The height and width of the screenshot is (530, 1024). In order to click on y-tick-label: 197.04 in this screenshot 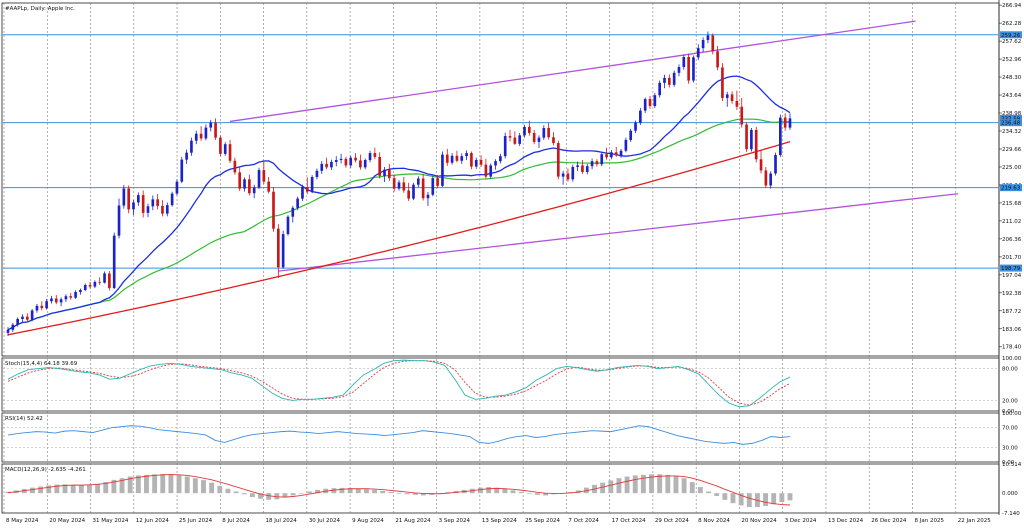, I will do `click(1012, 276)`.